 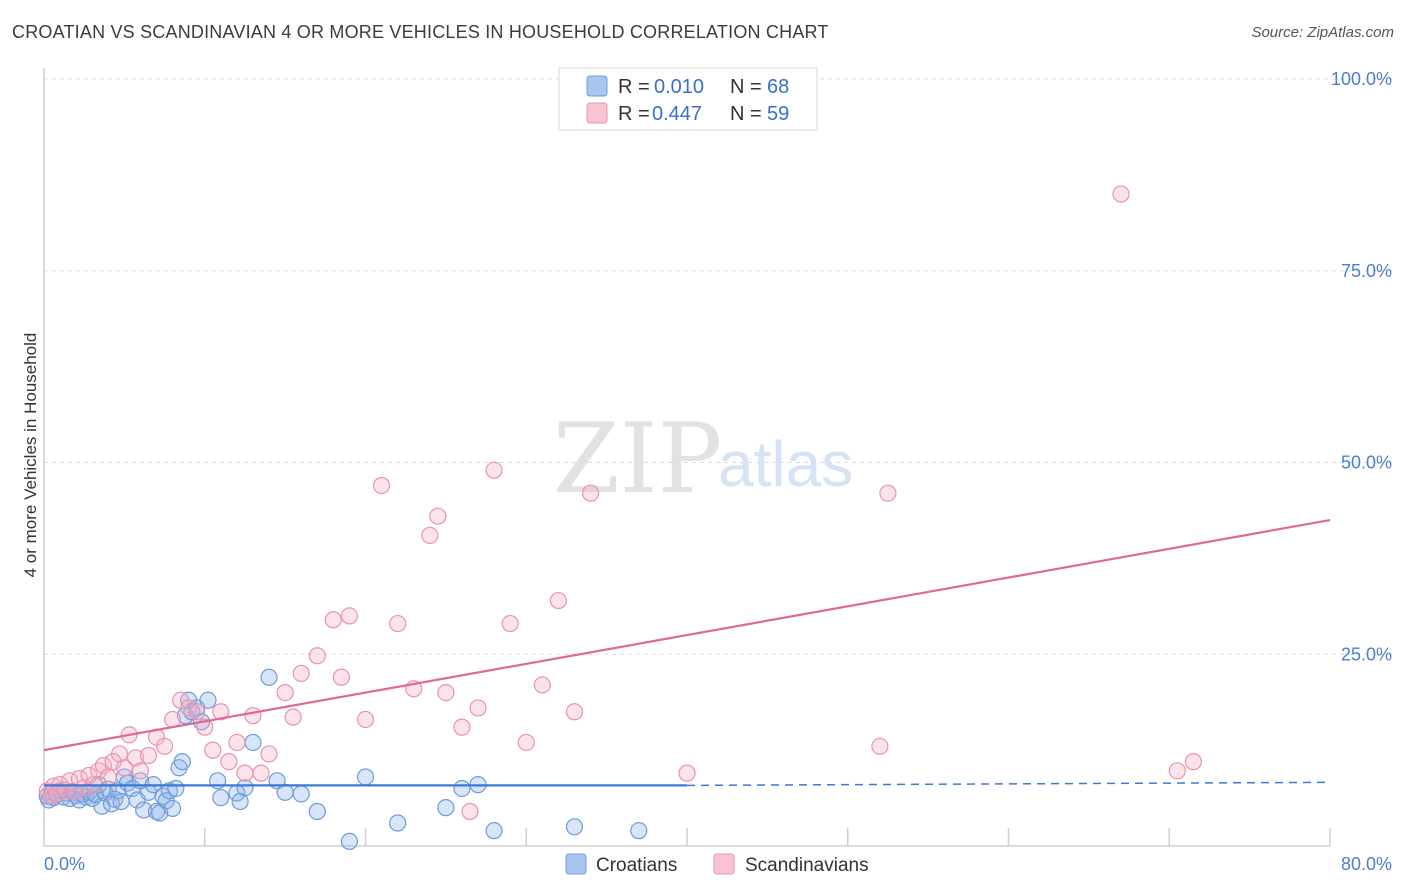 I want to click on legend-swatch-croatians, so click(x=597, y=86).